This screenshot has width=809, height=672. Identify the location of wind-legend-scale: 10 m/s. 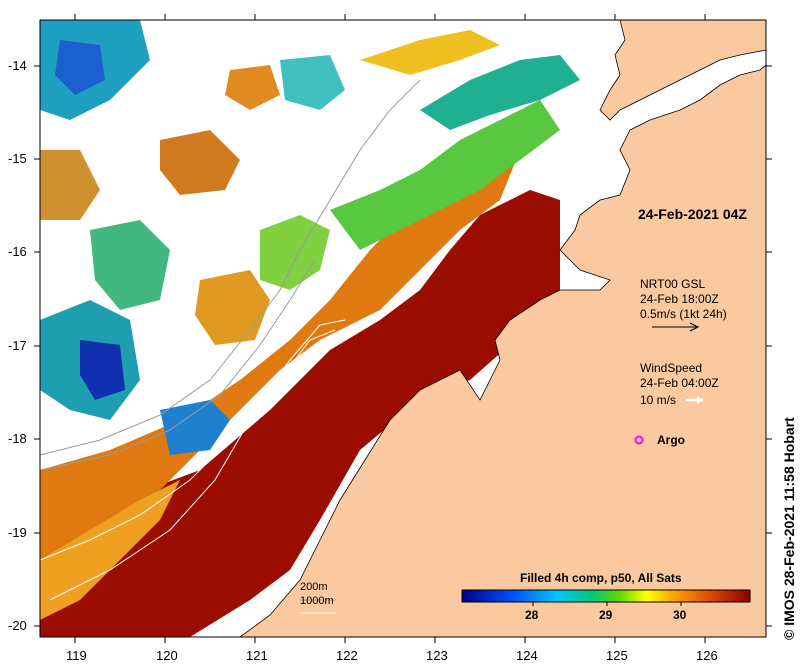
(658, 400).